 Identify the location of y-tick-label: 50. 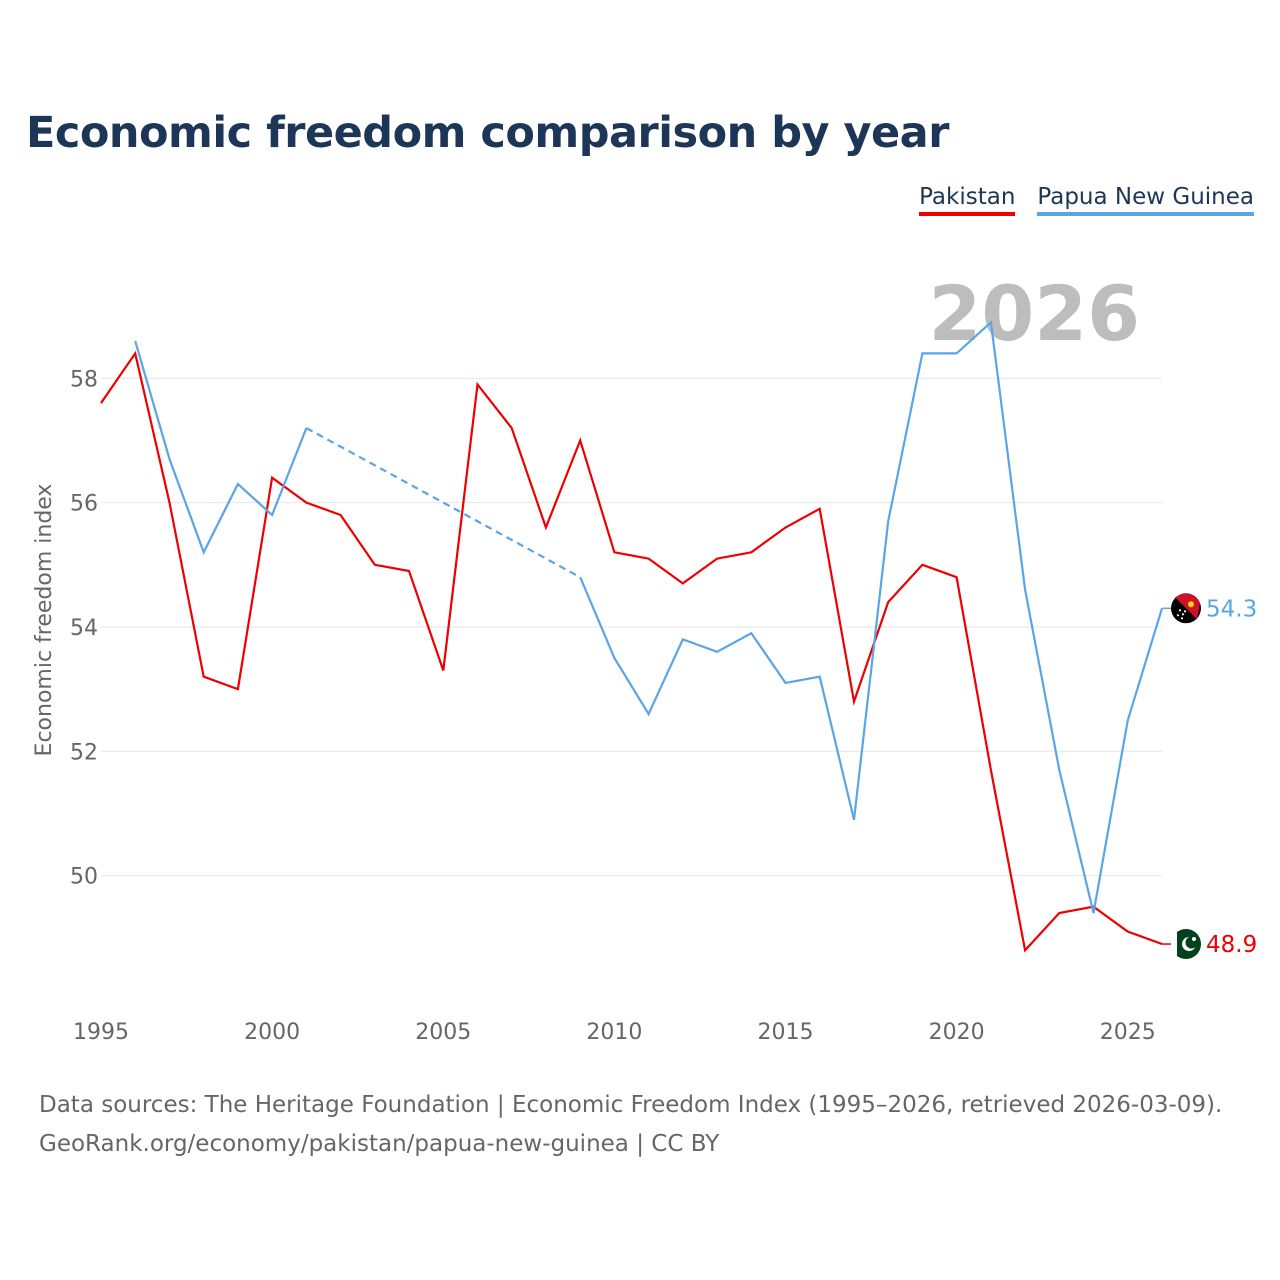
(84, 877).